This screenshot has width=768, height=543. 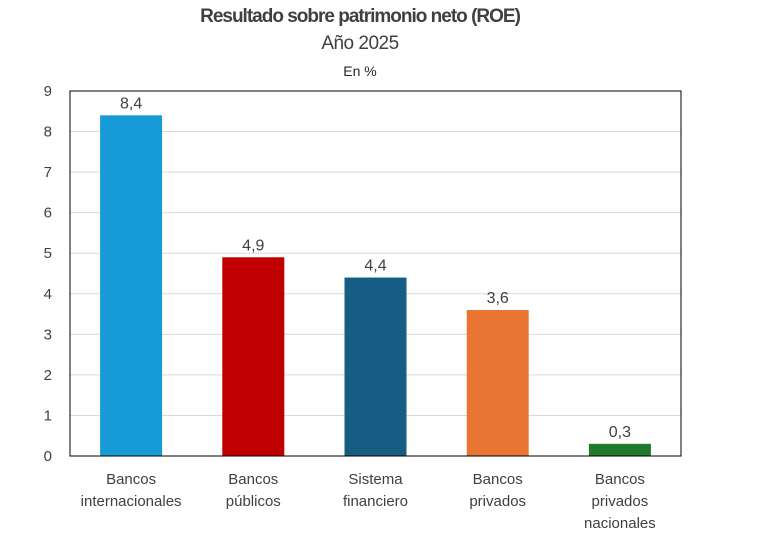 I want to click on y-tick-label: 1, so click(x=48, y=415).